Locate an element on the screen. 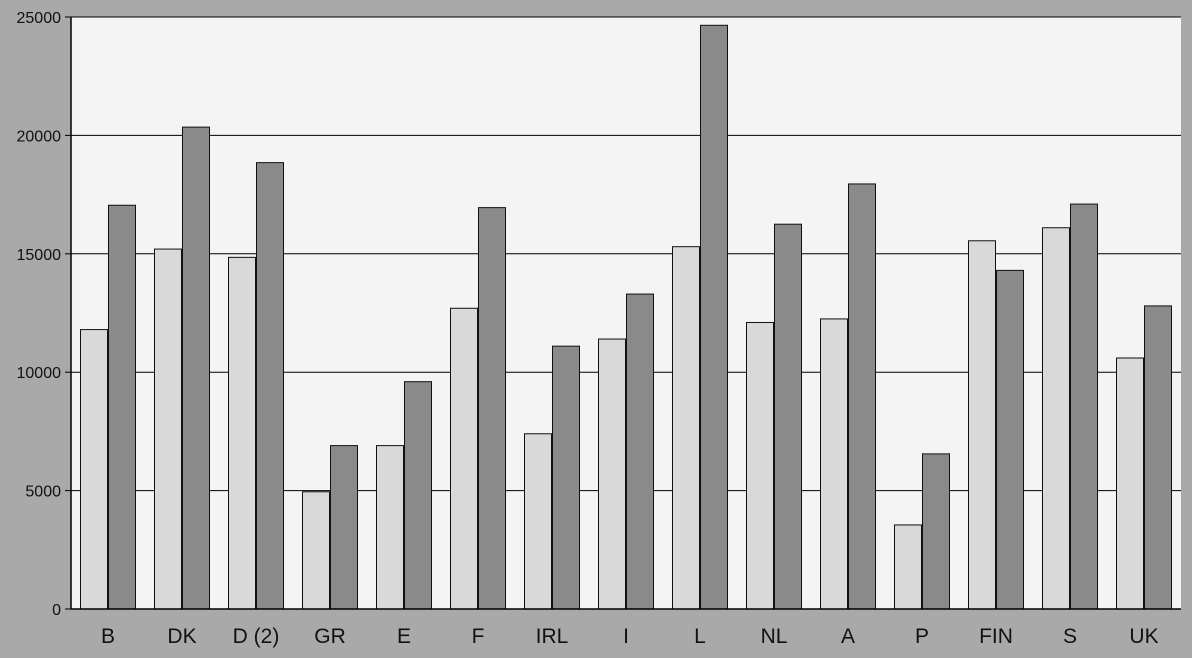 This screenshot has width=1192, height=658. bar-dk-s2 is located at coordinates (196, 368).